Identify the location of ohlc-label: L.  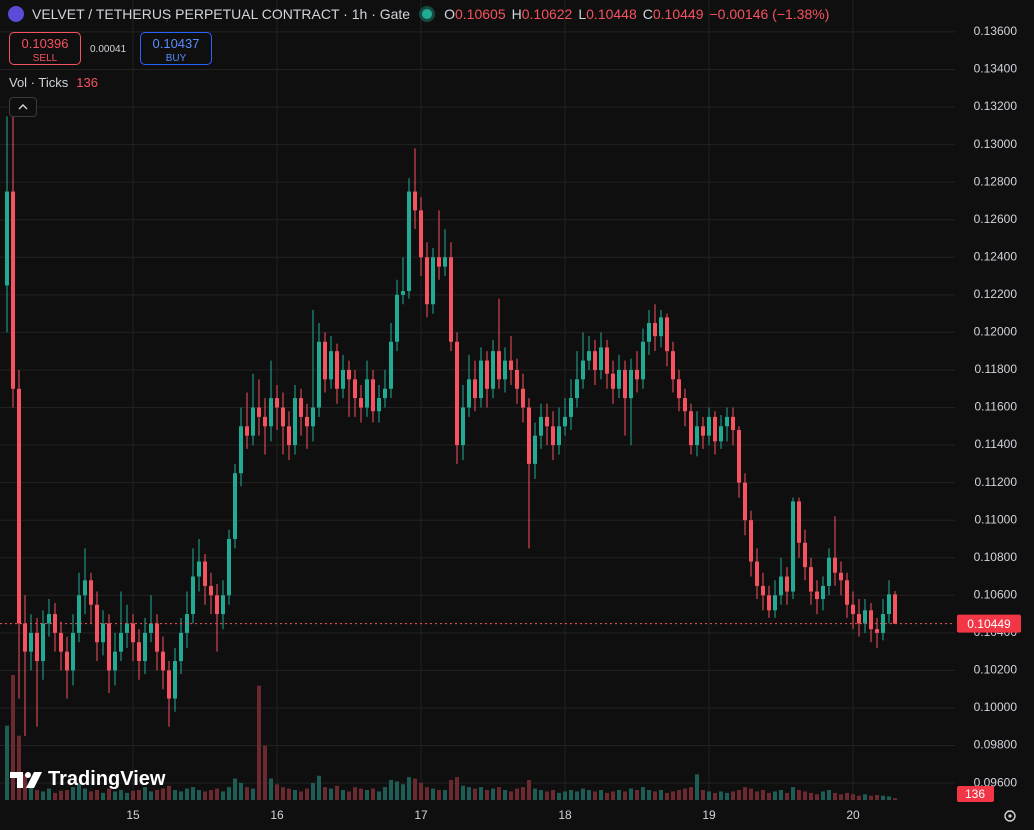
(582, 14).